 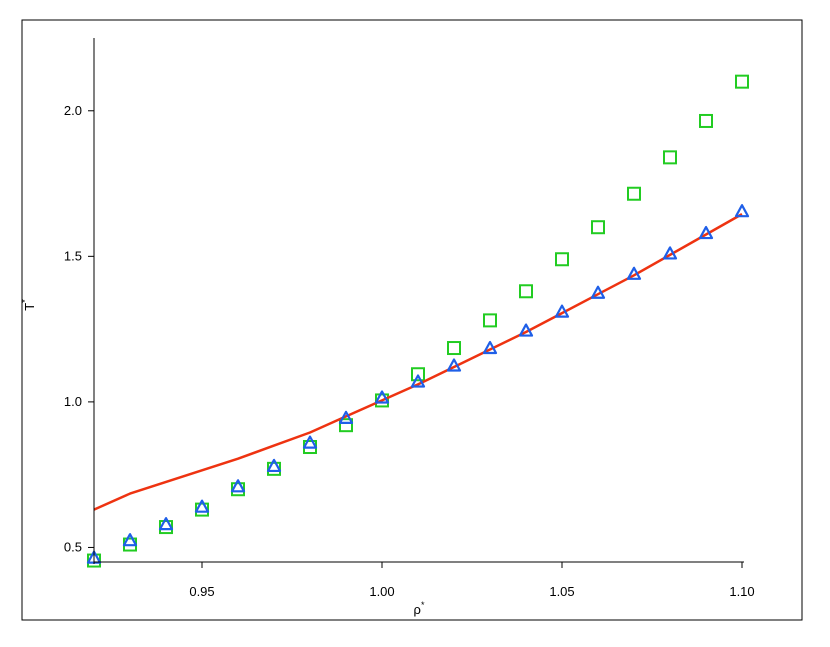 I want to click on x-axis-title: ρ*, so click(x=419, y=608).